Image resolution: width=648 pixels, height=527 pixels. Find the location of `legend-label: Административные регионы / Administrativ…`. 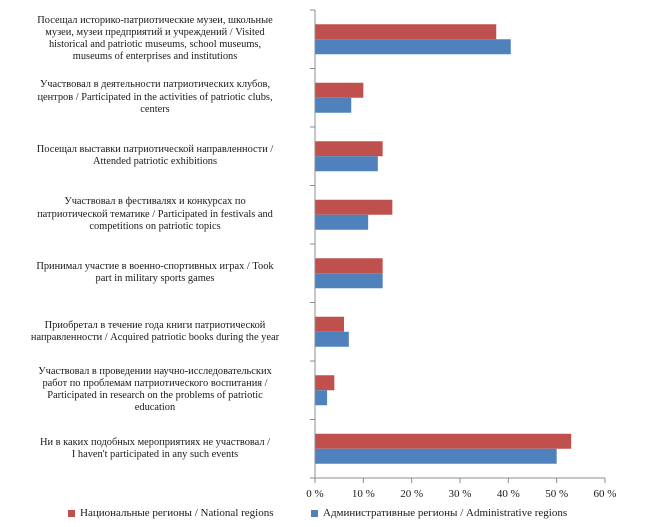

legend-label: Административные регионы / Administrativ… is located at coordinates (445, 513).